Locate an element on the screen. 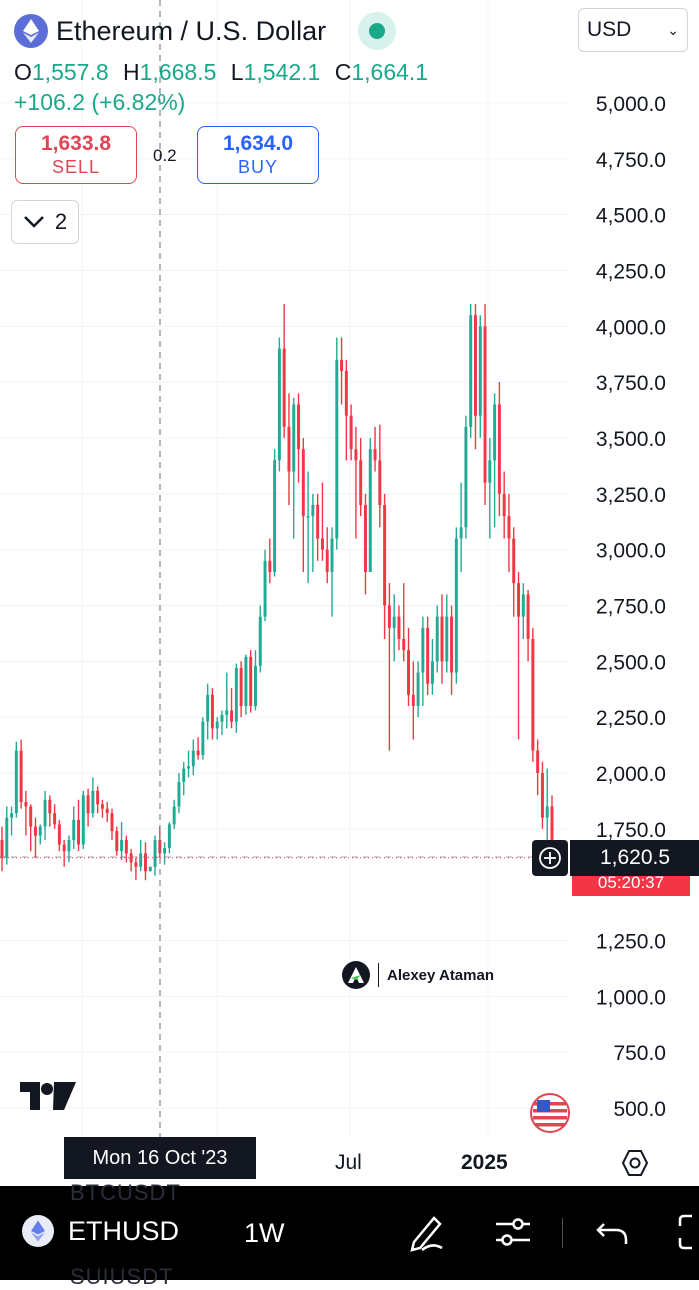  symbol-header: Ethereum / U.S. Dollar is located at coordinates (205, 31).